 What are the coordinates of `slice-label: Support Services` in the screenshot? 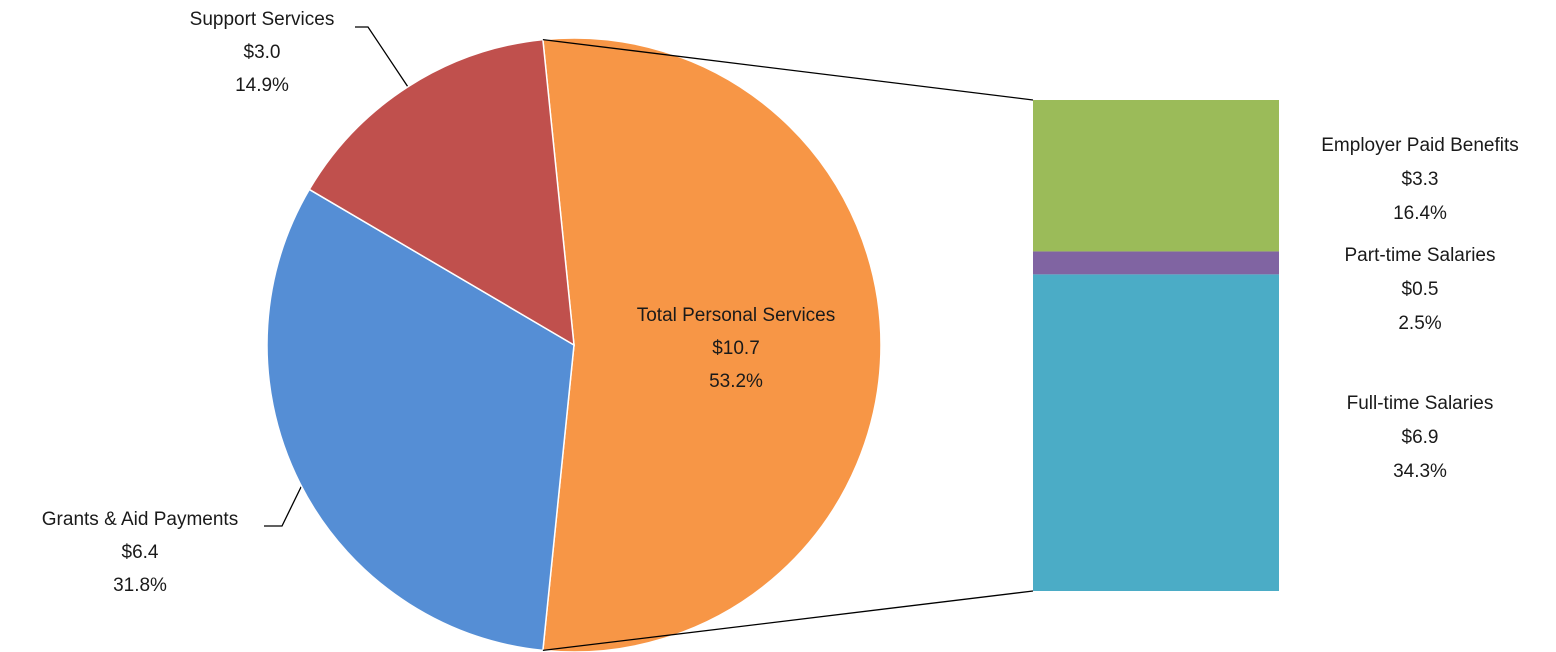 It's located at (262, 19).